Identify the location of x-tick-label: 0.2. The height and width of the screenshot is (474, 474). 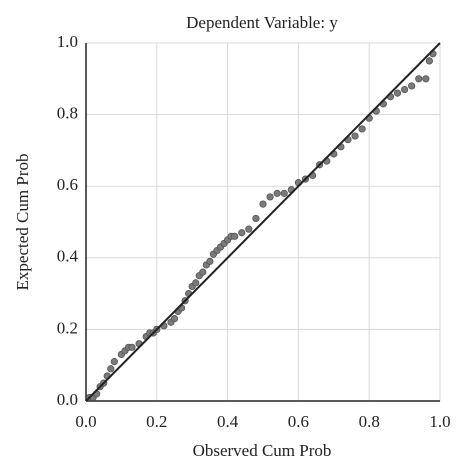
(156, 421).